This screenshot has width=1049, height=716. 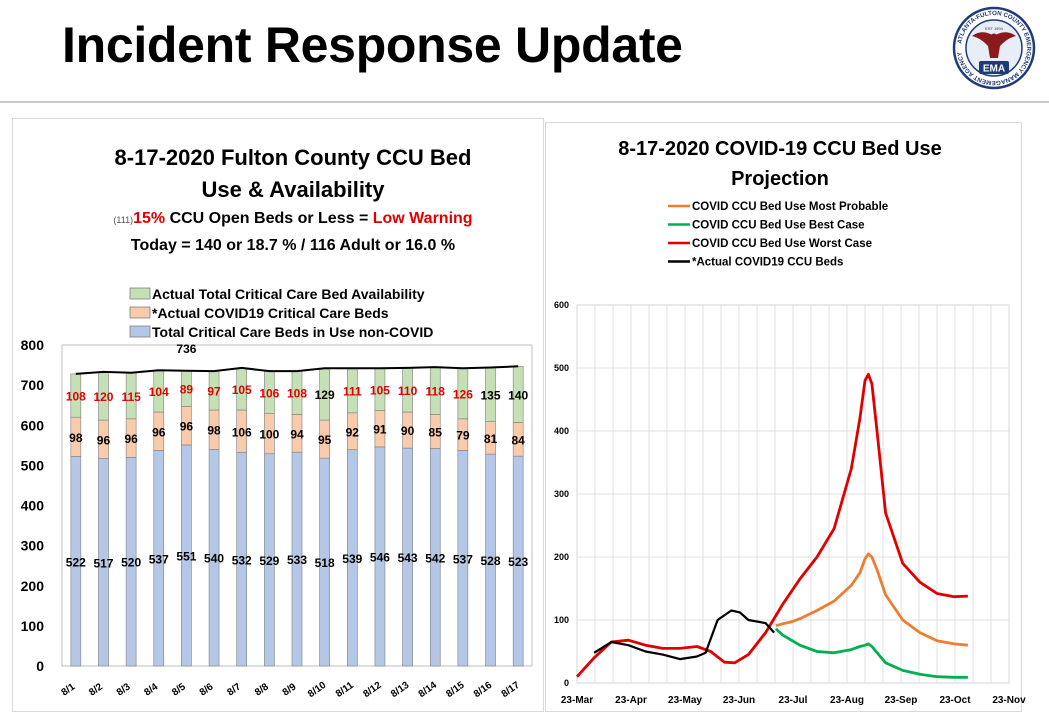 I want to click on right-y-tick-label: 200, so click(x=561, y=557).